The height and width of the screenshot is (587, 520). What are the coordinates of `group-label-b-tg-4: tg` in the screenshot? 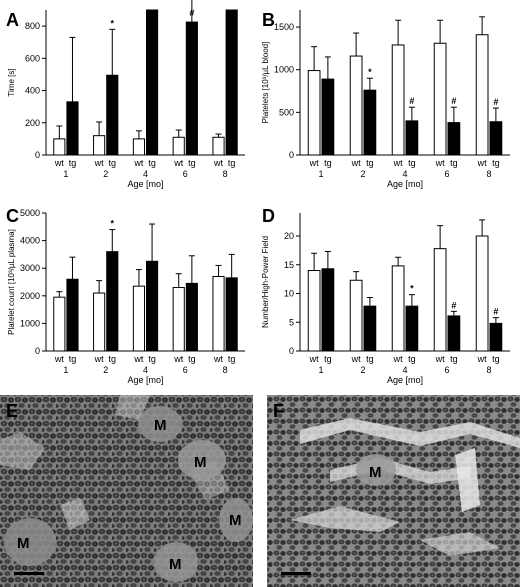 It's located at (412, 163).